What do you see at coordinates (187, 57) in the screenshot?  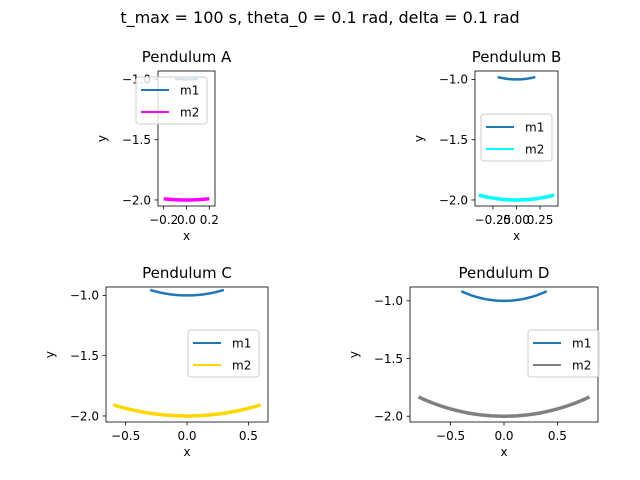 I see `subplot-title: Pendulum A` at bounding box center [187, 57].